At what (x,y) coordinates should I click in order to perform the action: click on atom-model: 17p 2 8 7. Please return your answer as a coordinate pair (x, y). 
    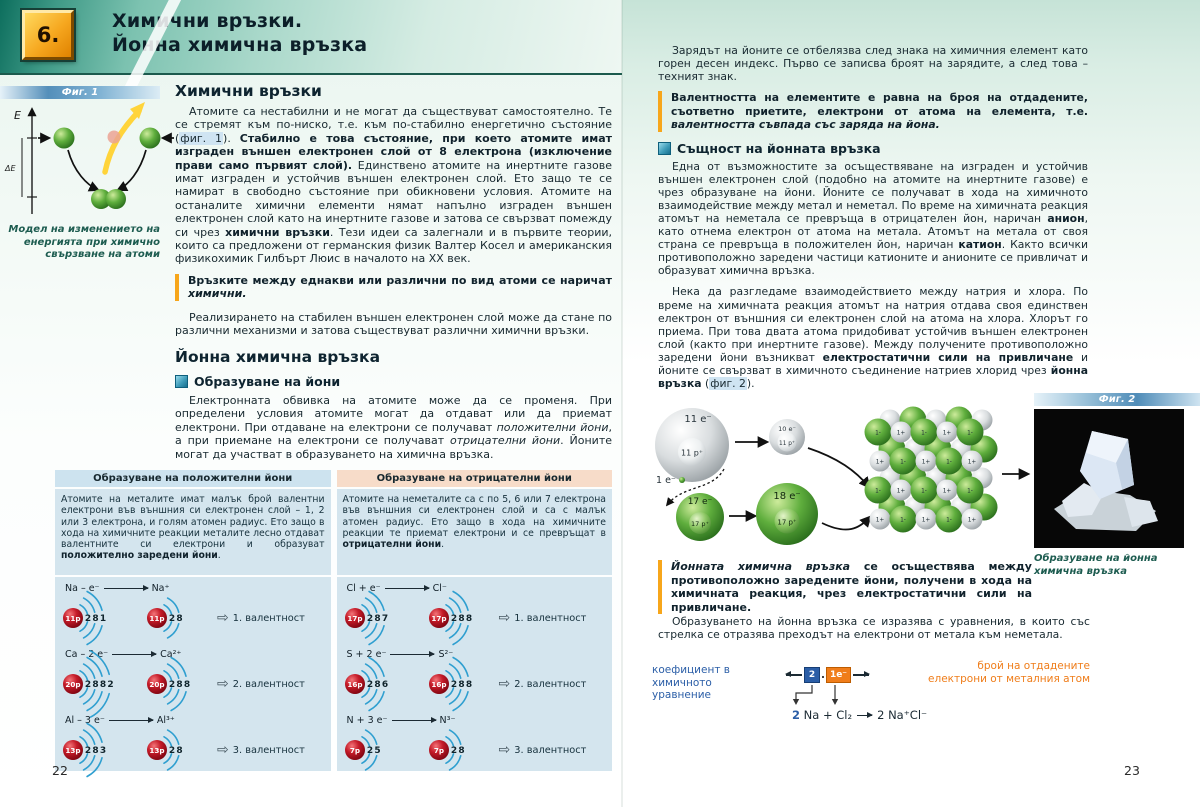
    Looking at the image, I should click on (366, 618).